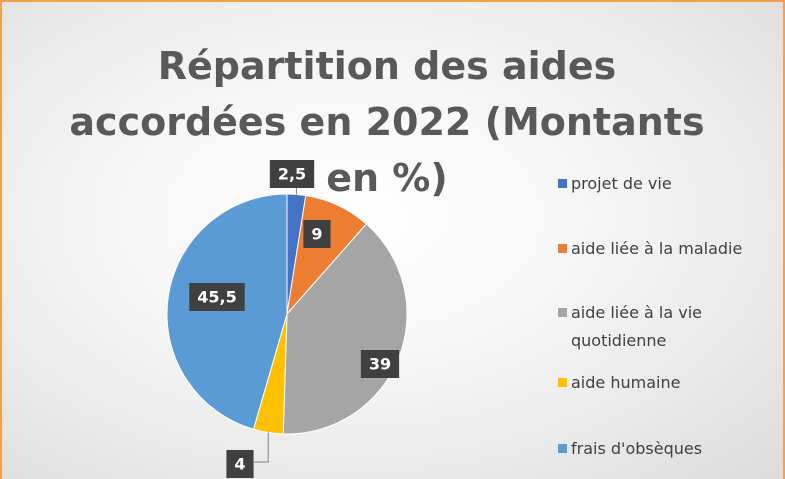 This screenshot has width=785, height=479. I want to click on leader-line, so click(261, 447).